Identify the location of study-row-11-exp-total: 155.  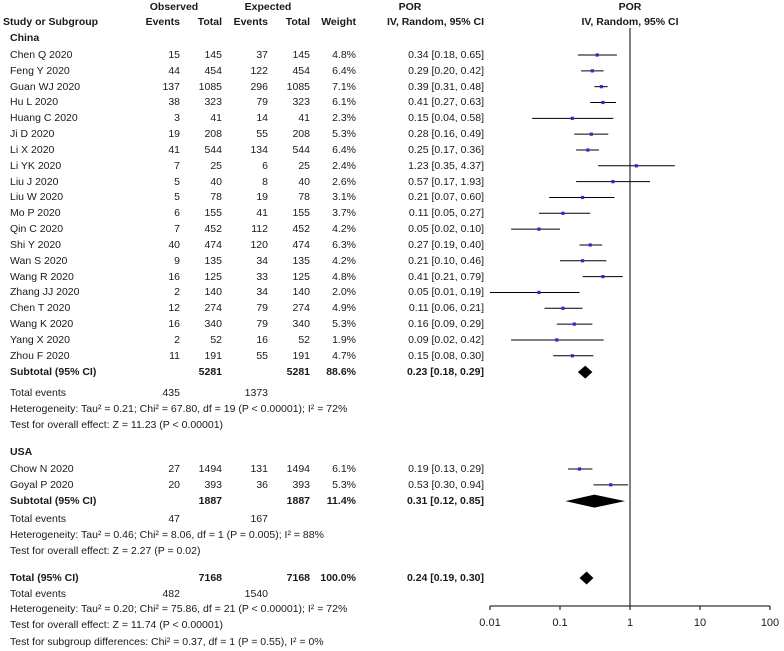
(301, 213).